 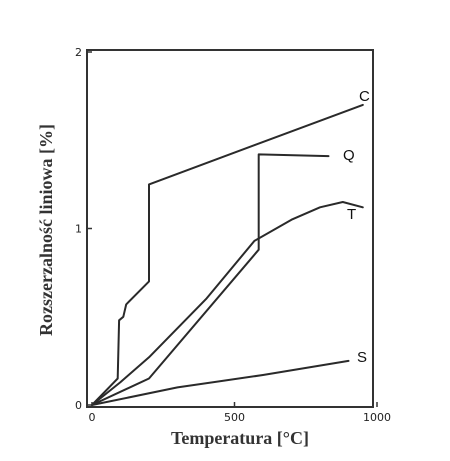 I want to click on x-tick-label: 500, so click(x=234, y=417).